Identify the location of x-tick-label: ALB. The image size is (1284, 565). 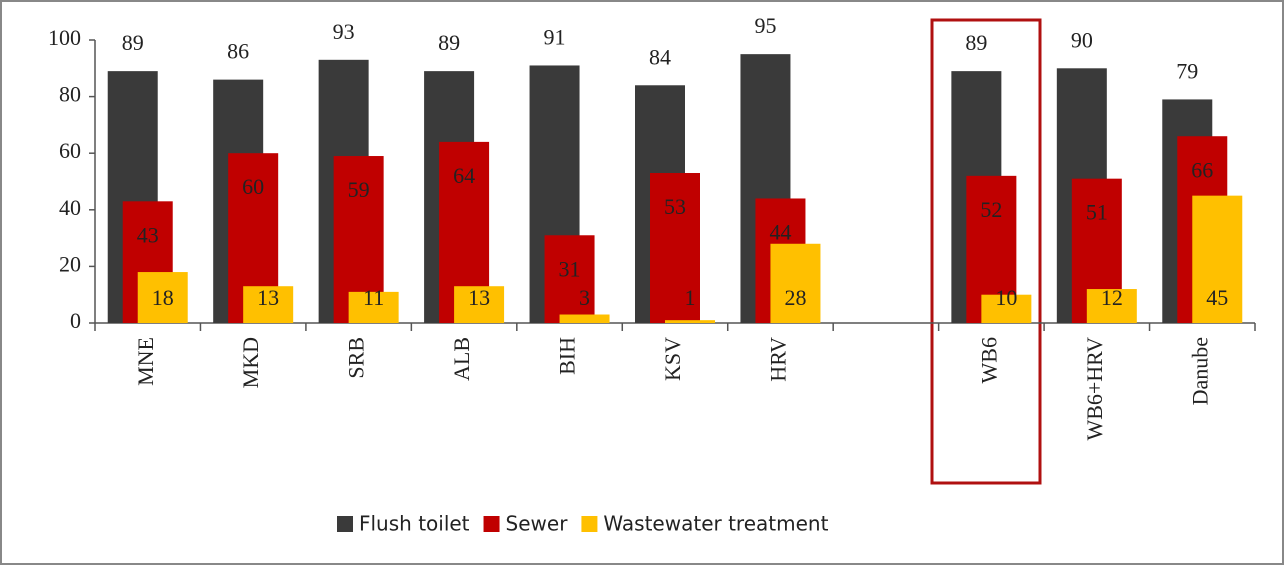
(461, 359).